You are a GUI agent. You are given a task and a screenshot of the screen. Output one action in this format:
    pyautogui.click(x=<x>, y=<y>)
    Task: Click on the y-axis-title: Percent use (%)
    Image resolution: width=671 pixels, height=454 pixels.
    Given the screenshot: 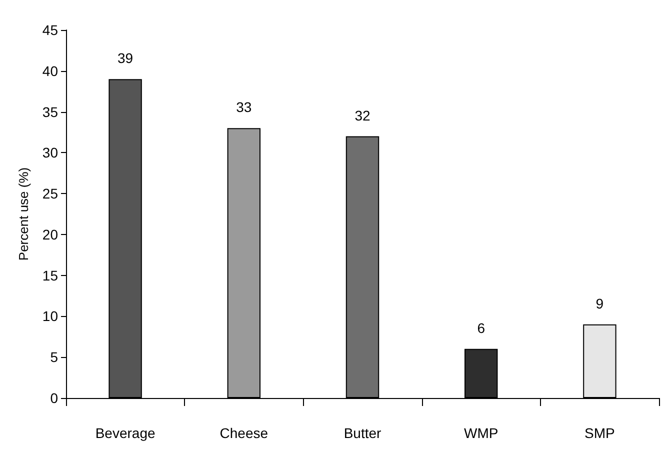 What is the action you would take?
    pyautogui.click(x=23, y=214)
    